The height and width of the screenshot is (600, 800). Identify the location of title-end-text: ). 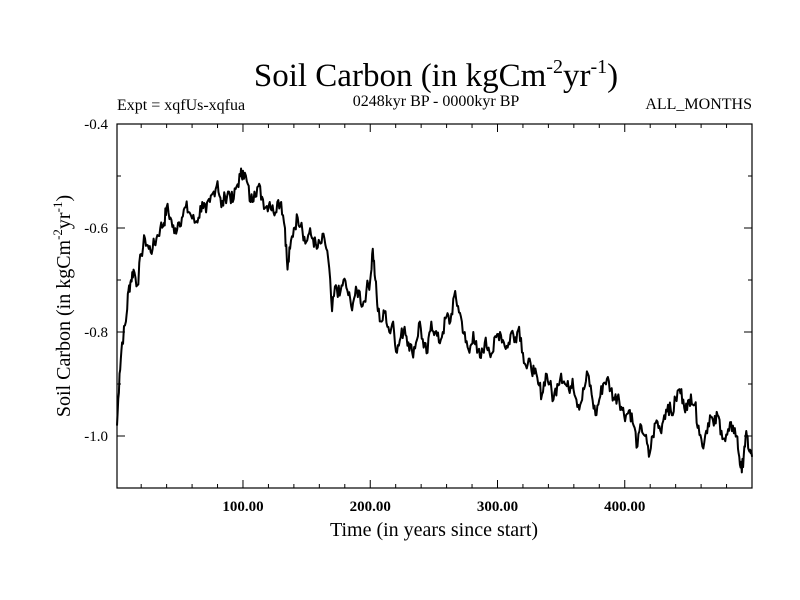
(612, 76).